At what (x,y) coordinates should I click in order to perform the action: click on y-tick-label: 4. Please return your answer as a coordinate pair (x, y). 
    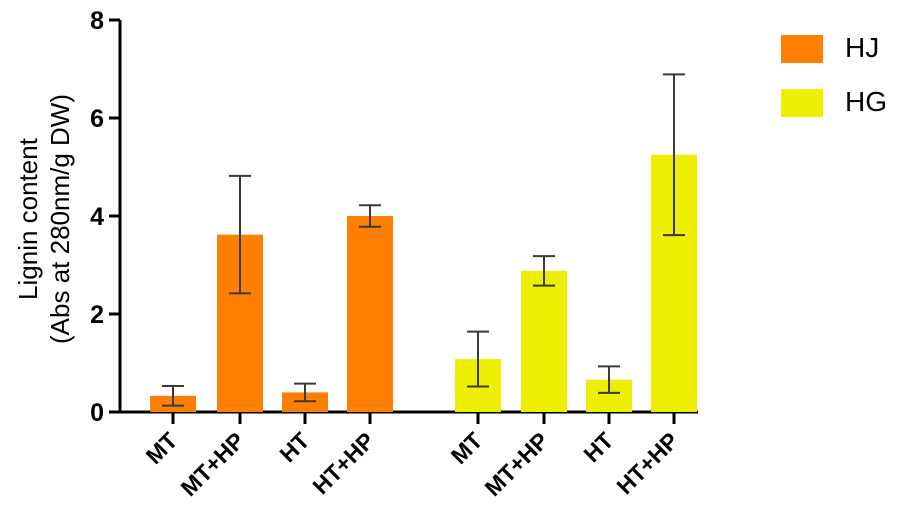
    Looking at the image, I should click on (97, 217).